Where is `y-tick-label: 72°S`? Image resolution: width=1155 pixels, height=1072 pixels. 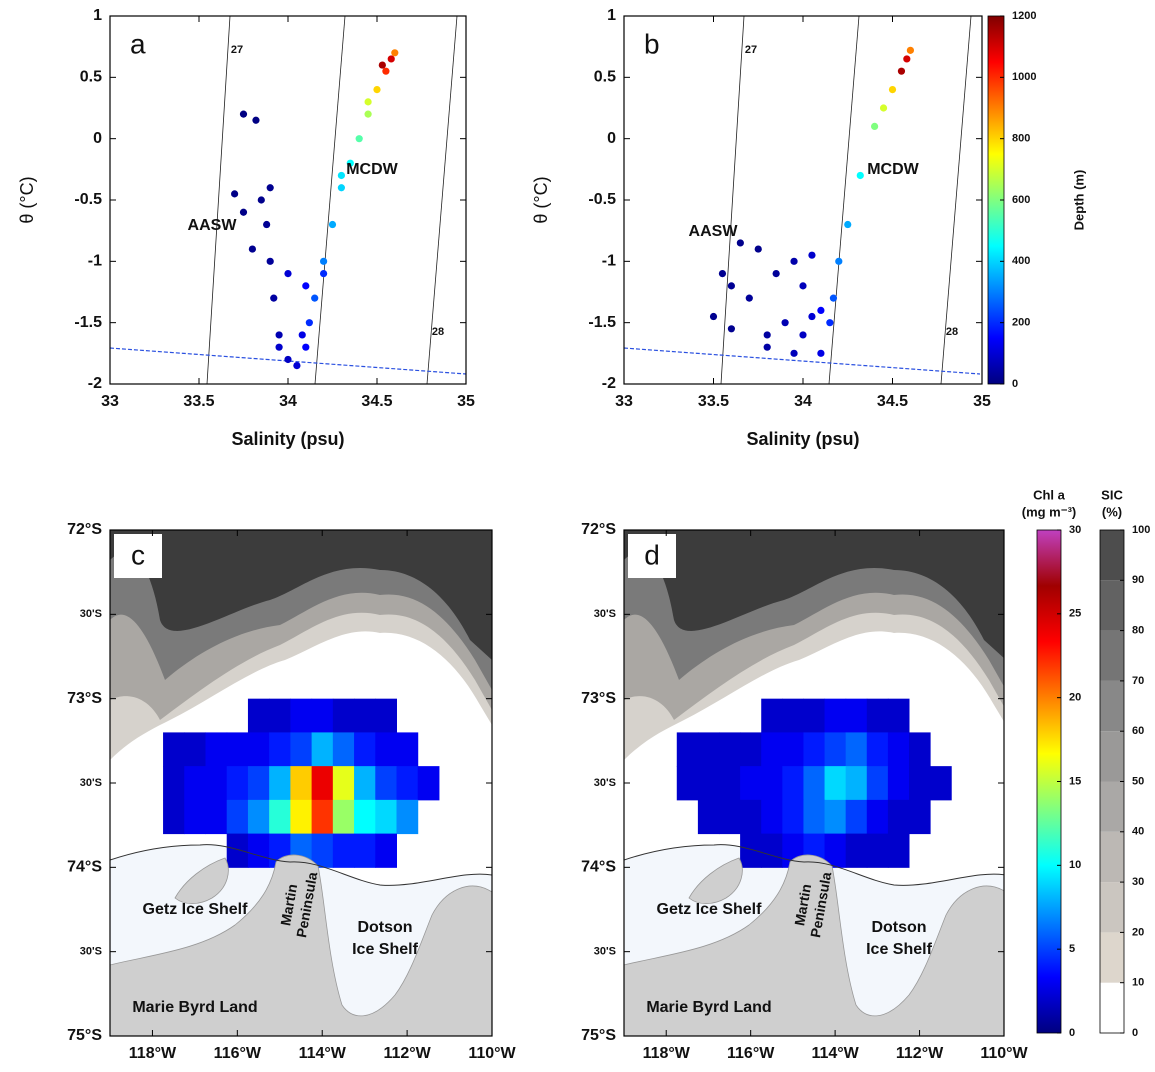 y-tick-label: 72°S is located at coordinates (84, 529).